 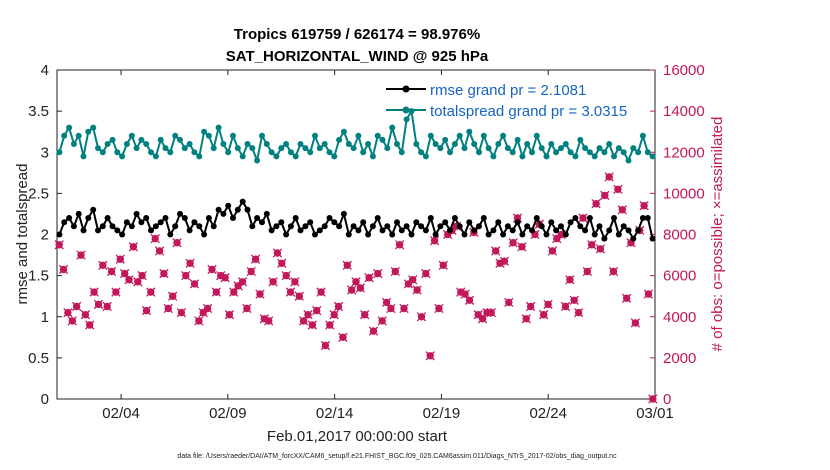 I want to click on chart-subtitle: SAT_HORIZONTAL_WIND @ 925 hPa, so click(x=357, y=56).